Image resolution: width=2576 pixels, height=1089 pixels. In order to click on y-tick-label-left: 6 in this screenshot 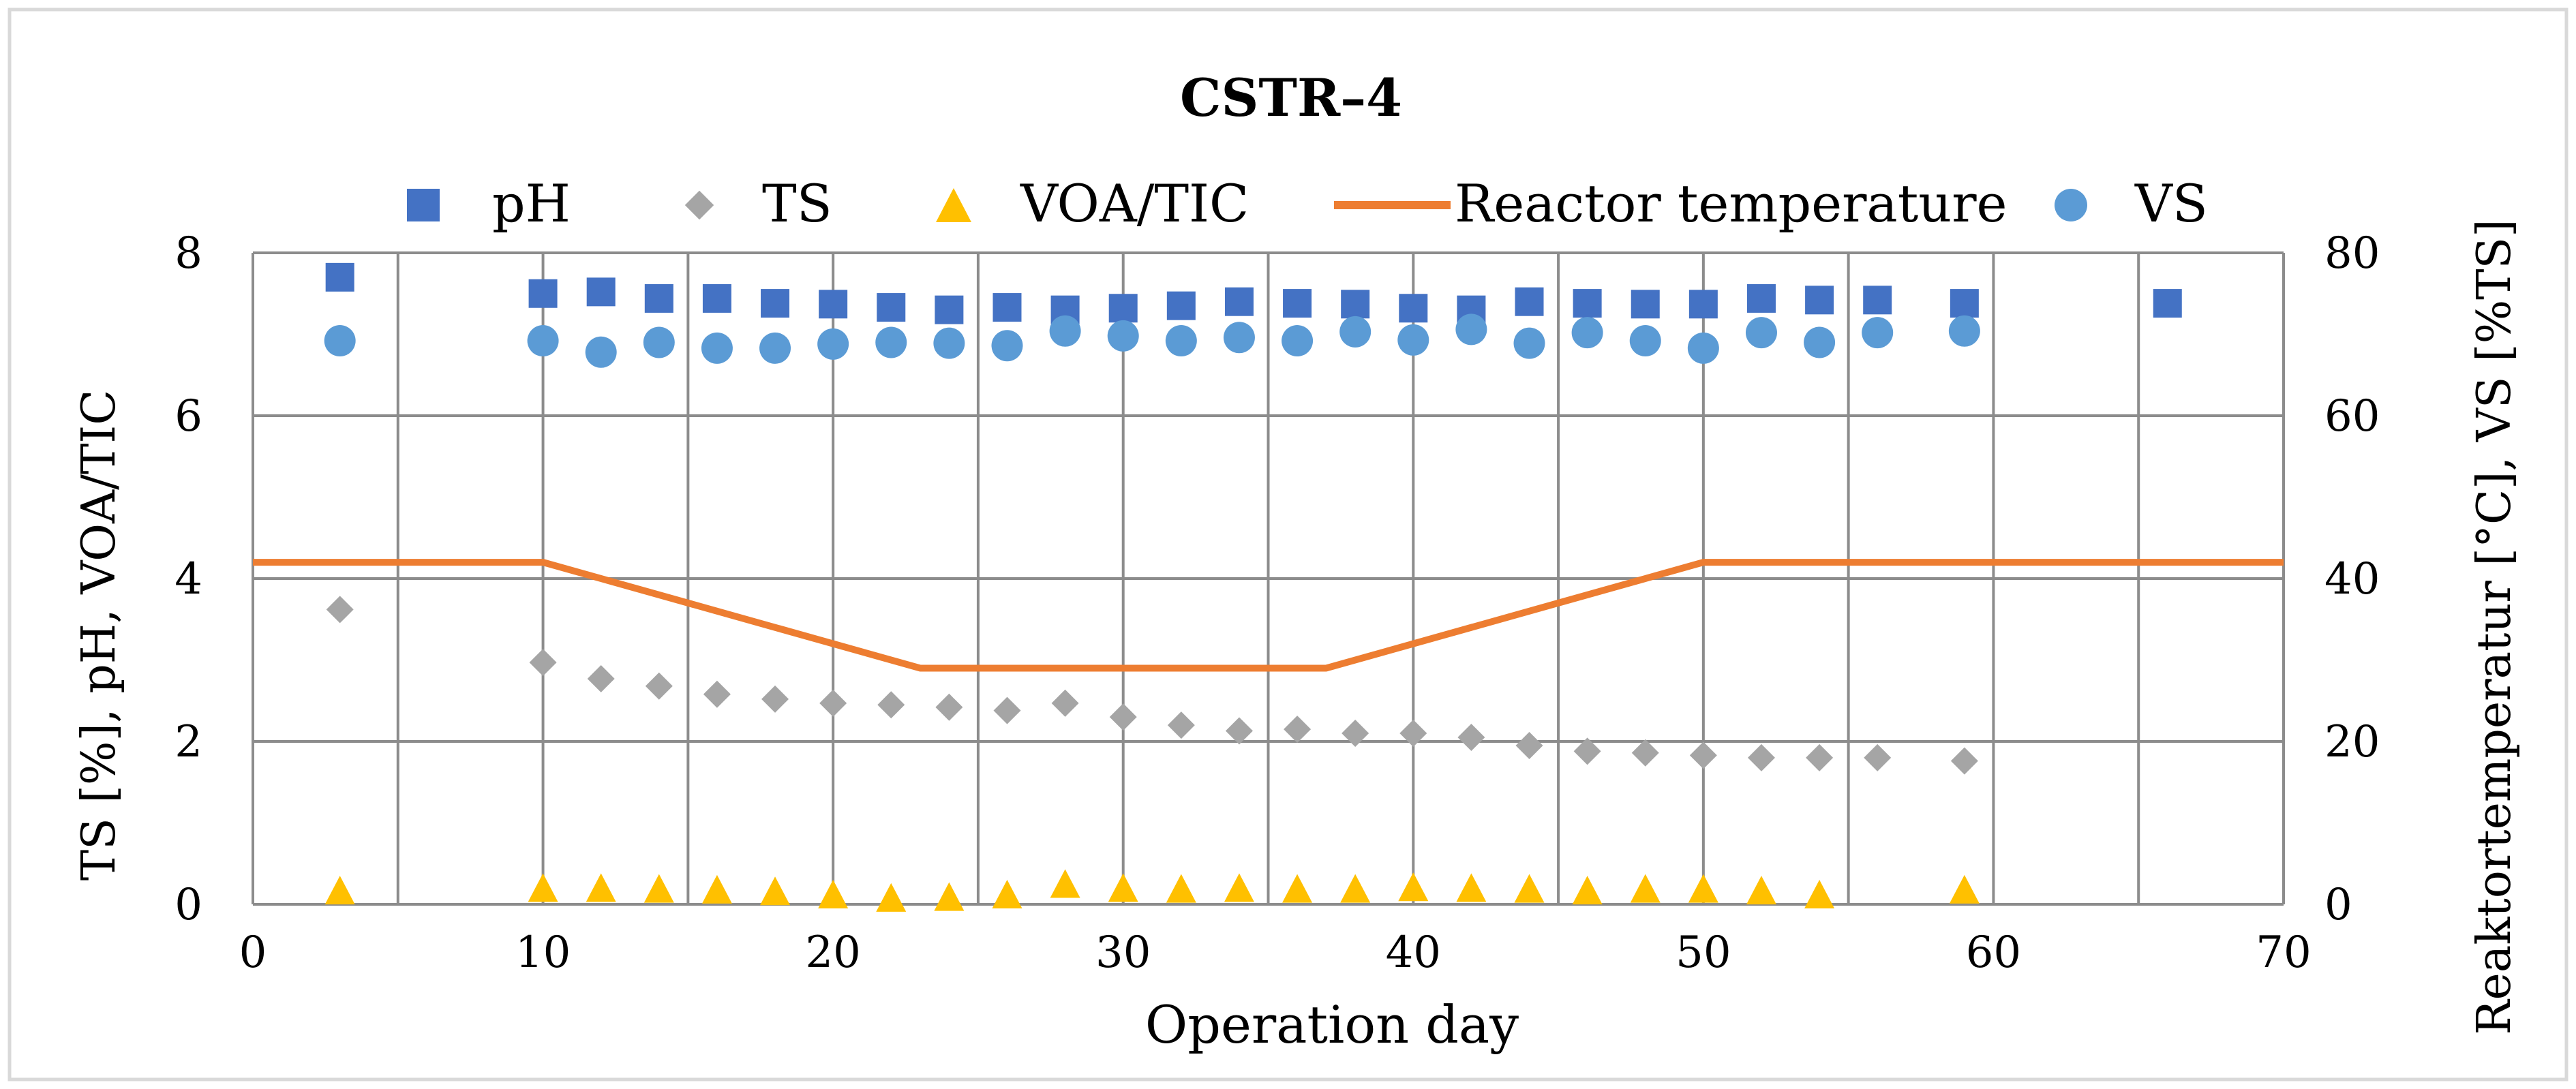, I will do `click(189, 416)`.